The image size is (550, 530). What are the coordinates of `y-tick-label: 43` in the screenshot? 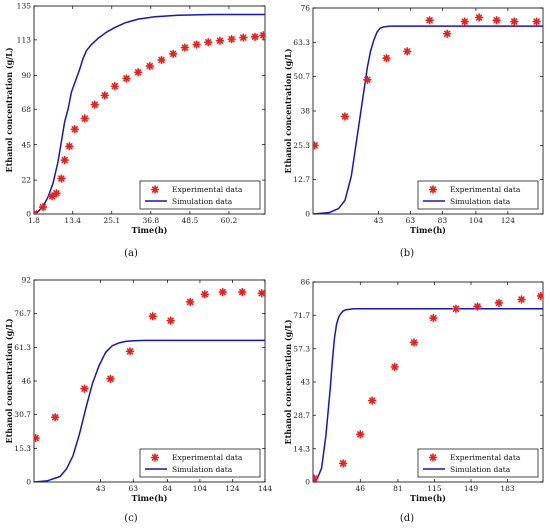 It's located at (305, 382).